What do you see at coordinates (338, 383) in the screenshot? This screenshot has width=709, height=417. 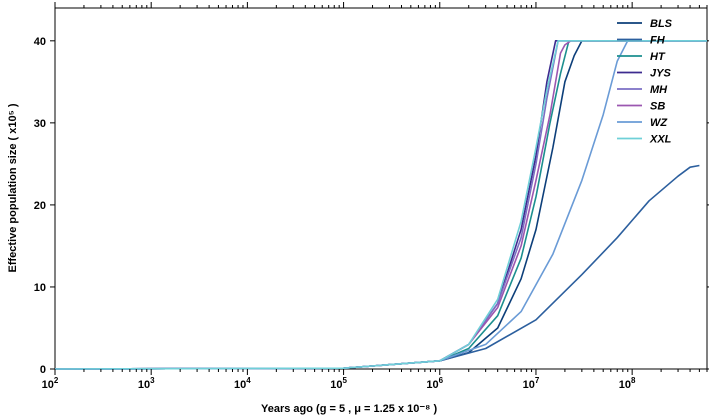 I see `x-tick-label: 10⁵` at bounding box center [338, 383].